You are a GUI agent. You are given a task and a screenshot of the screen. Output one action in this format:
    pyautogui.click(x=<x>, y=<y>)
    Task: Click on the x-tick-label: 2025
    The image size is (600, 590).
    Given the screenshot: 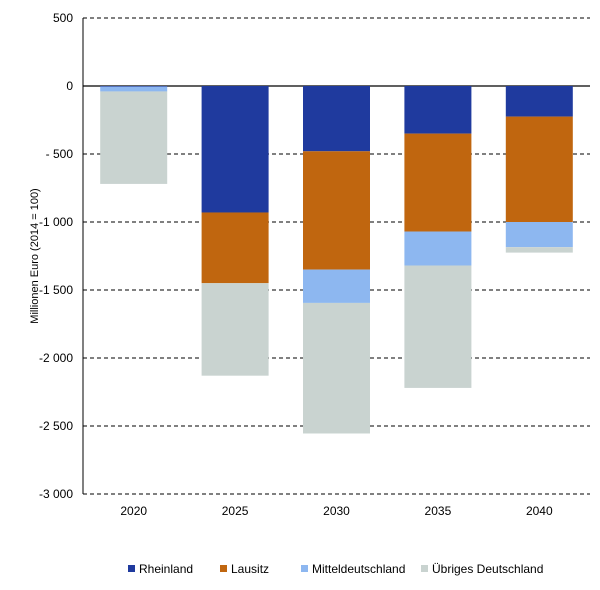 What is the action you would take?
    pyautogui.click(x=235, y=511)
    